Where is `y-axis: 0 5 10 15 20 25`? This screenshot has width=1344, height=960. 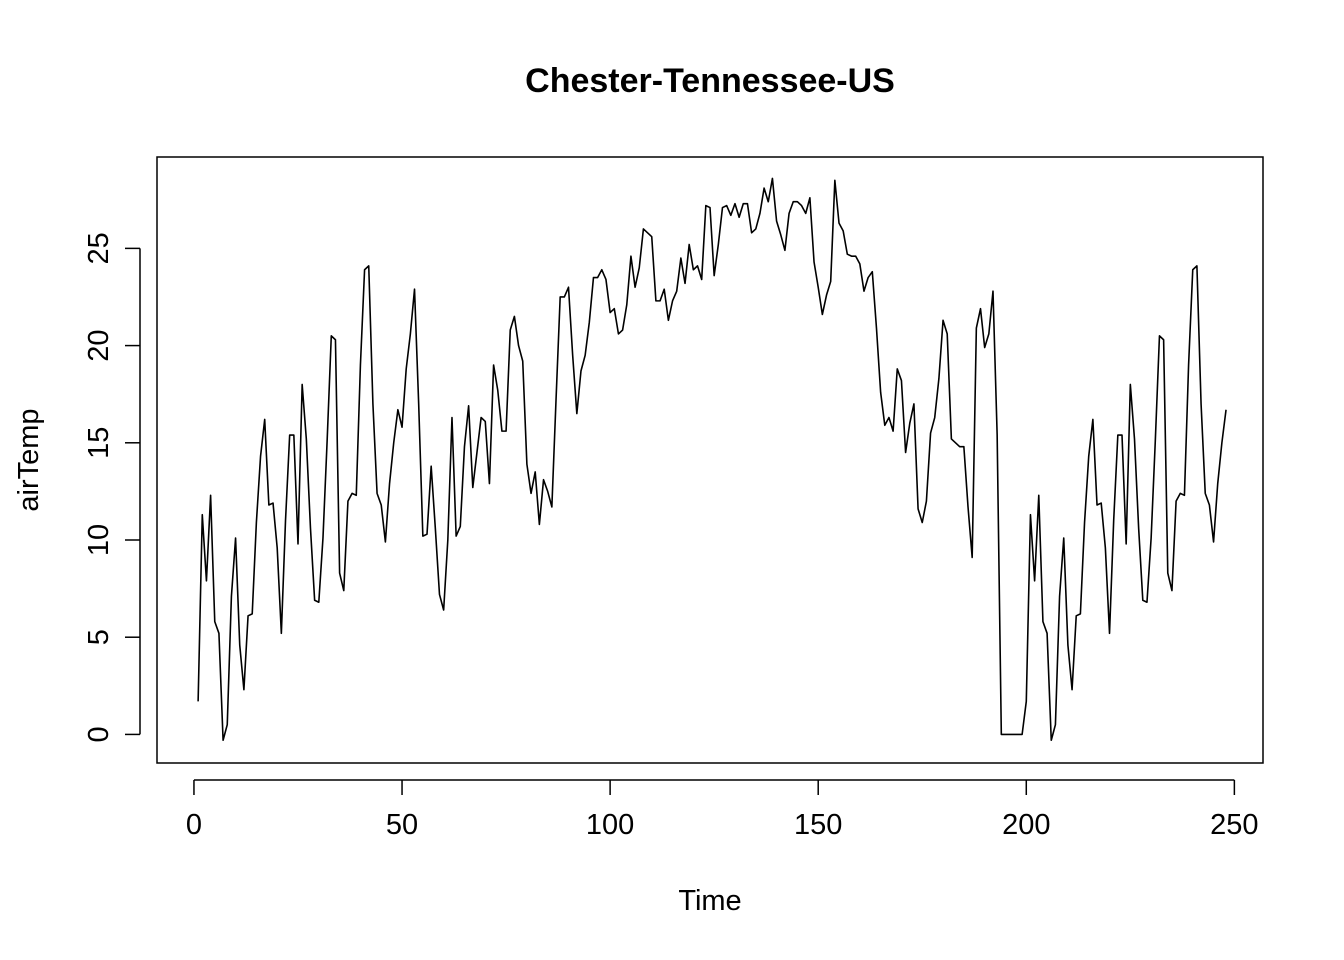
y-axis: 0 5 10 15 20 25 is located at coordinates (112, 487).